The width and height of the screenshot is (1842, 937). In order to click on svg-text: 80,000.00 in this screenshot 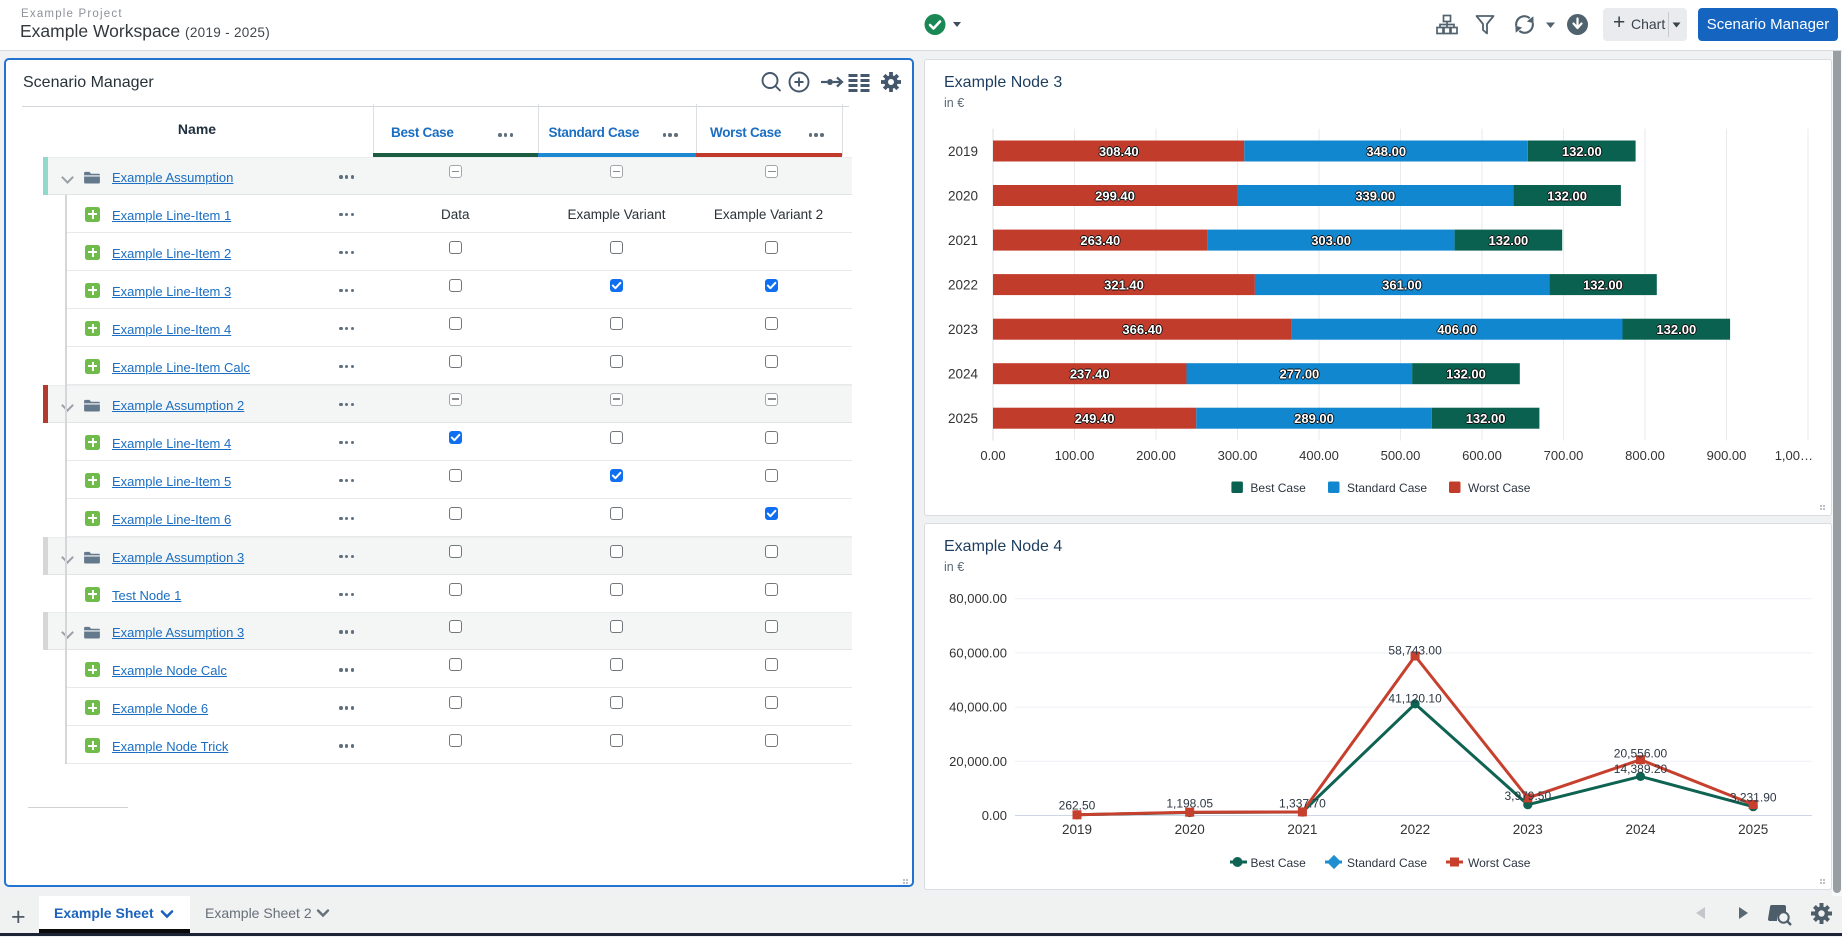, I will do `click(978, 598)`.